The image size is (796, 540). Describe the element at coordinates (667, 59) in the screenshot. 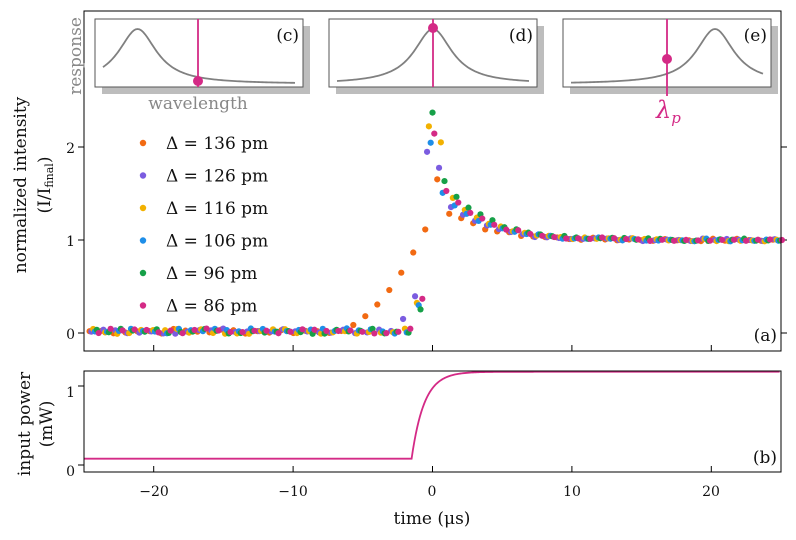

I see `inset-e-marker` at that location.